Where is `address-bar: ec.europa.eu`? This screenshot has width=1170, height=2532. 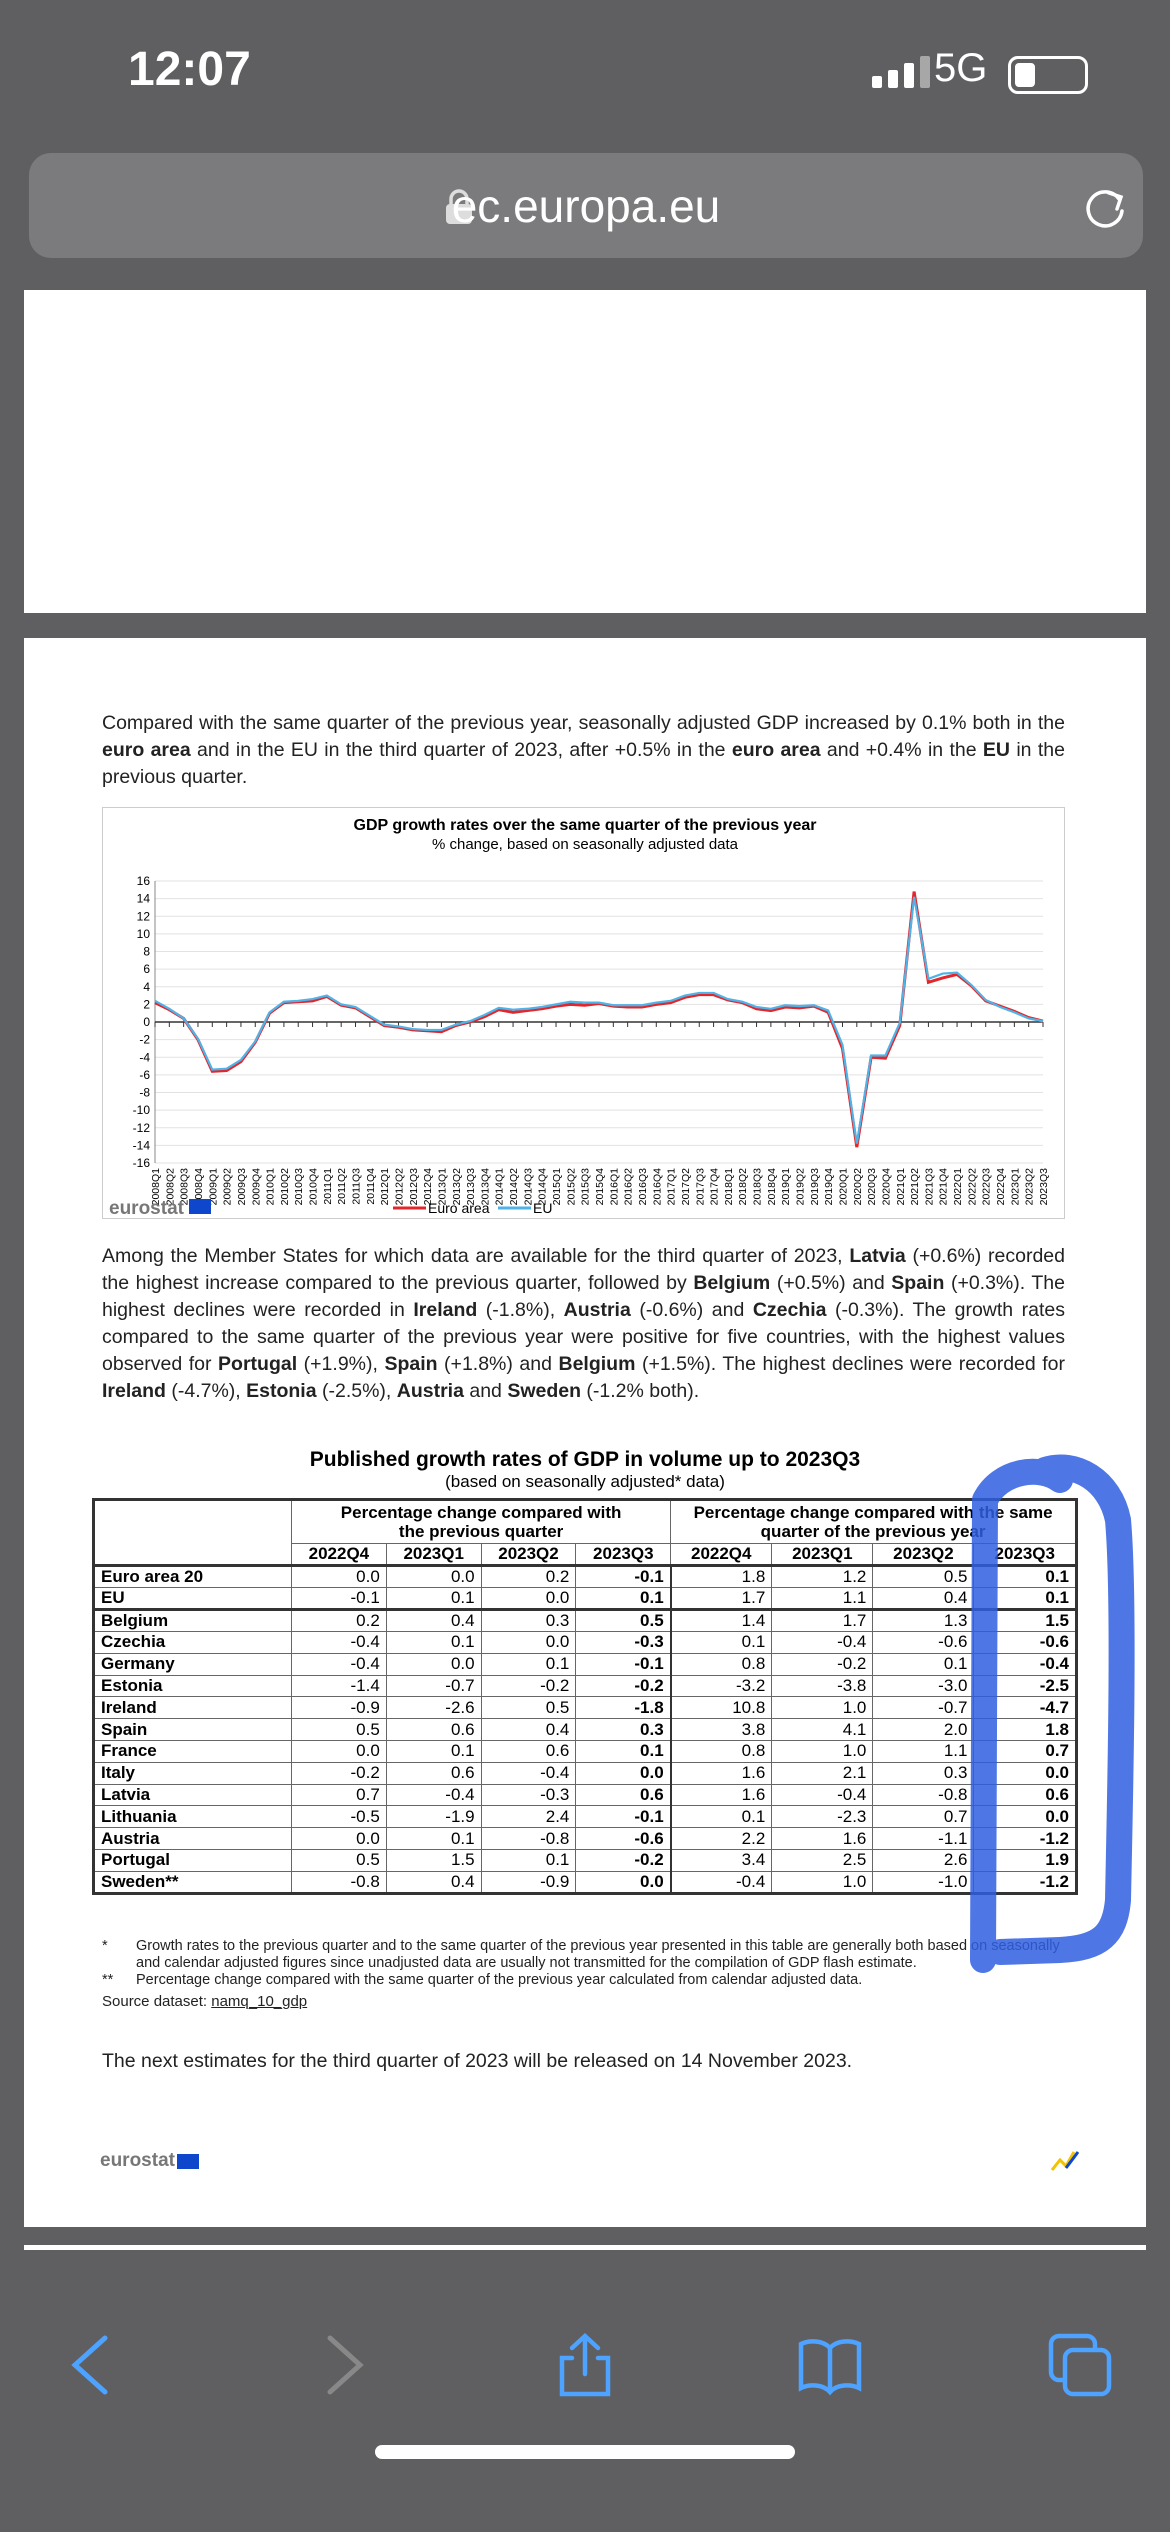
address-bar: ec.europa.eu is located at coordinates (586, 205).